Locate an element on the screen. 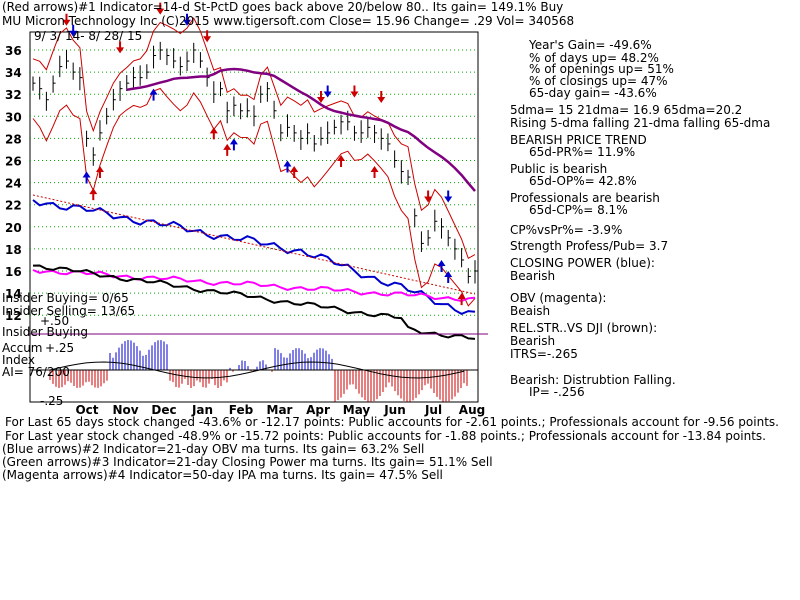 The width and height of the screenshot is (800, 600). x-tick-label: Apr is located at coordinates (318, 410).